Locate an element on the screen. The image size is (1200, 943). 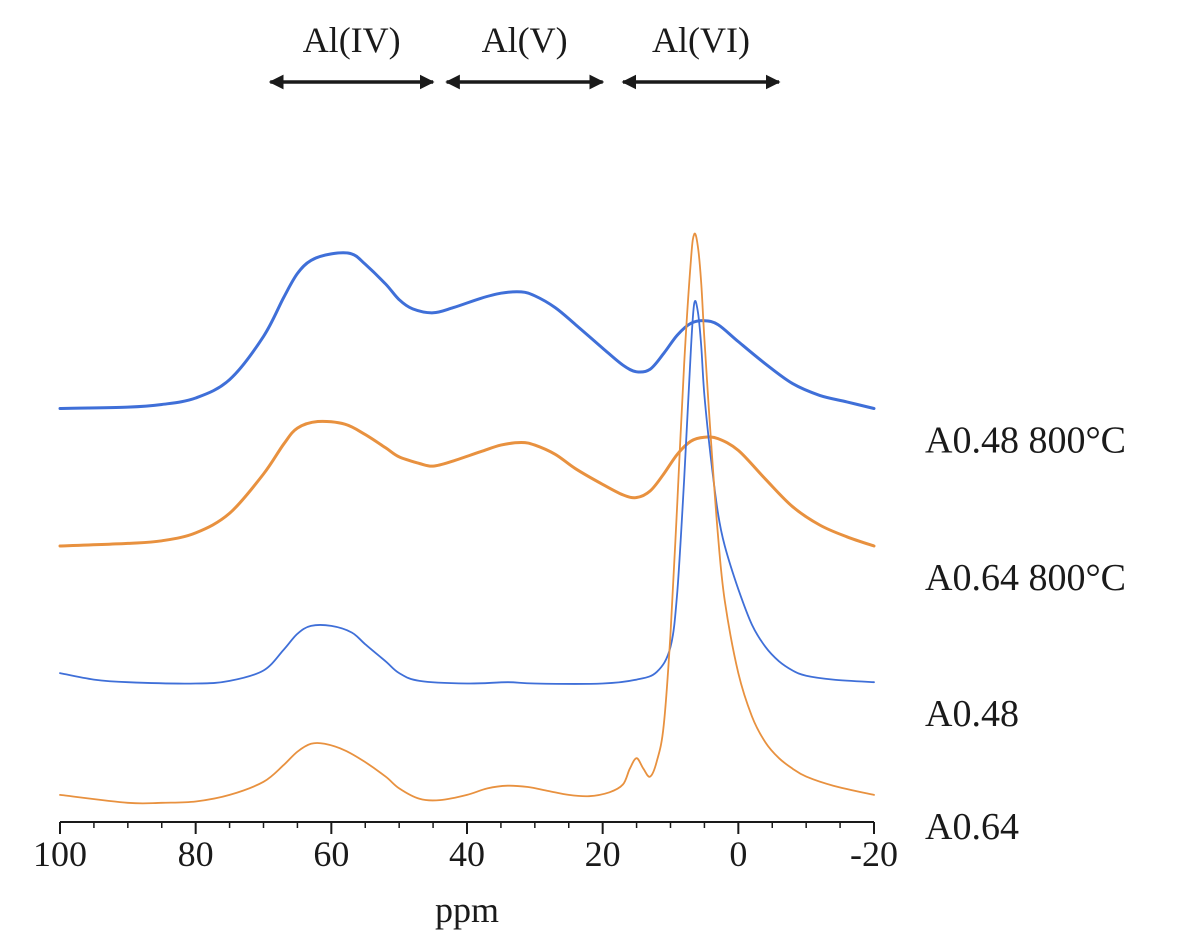
series-label: A0.48 800°C is located at coordinates (1025, 440).